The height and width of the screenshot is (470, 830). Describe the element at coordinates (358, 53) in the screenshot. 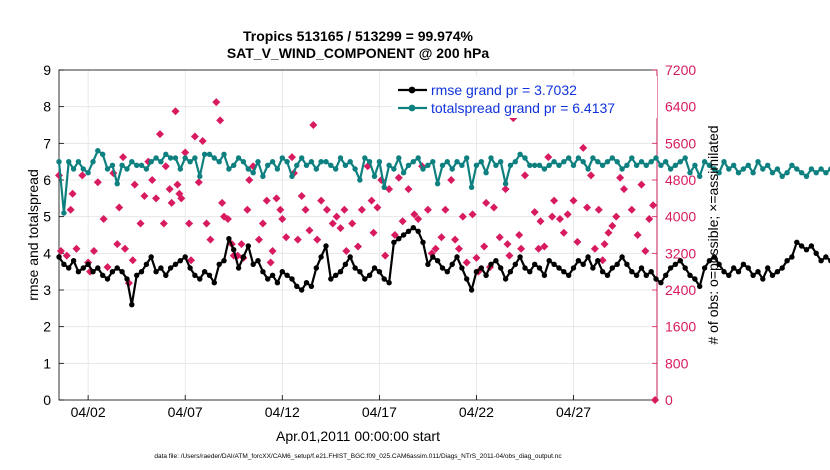

I see `chart-subtitle: SAT_V_WIND_COMPONENT @ 200 hPa` at that location.